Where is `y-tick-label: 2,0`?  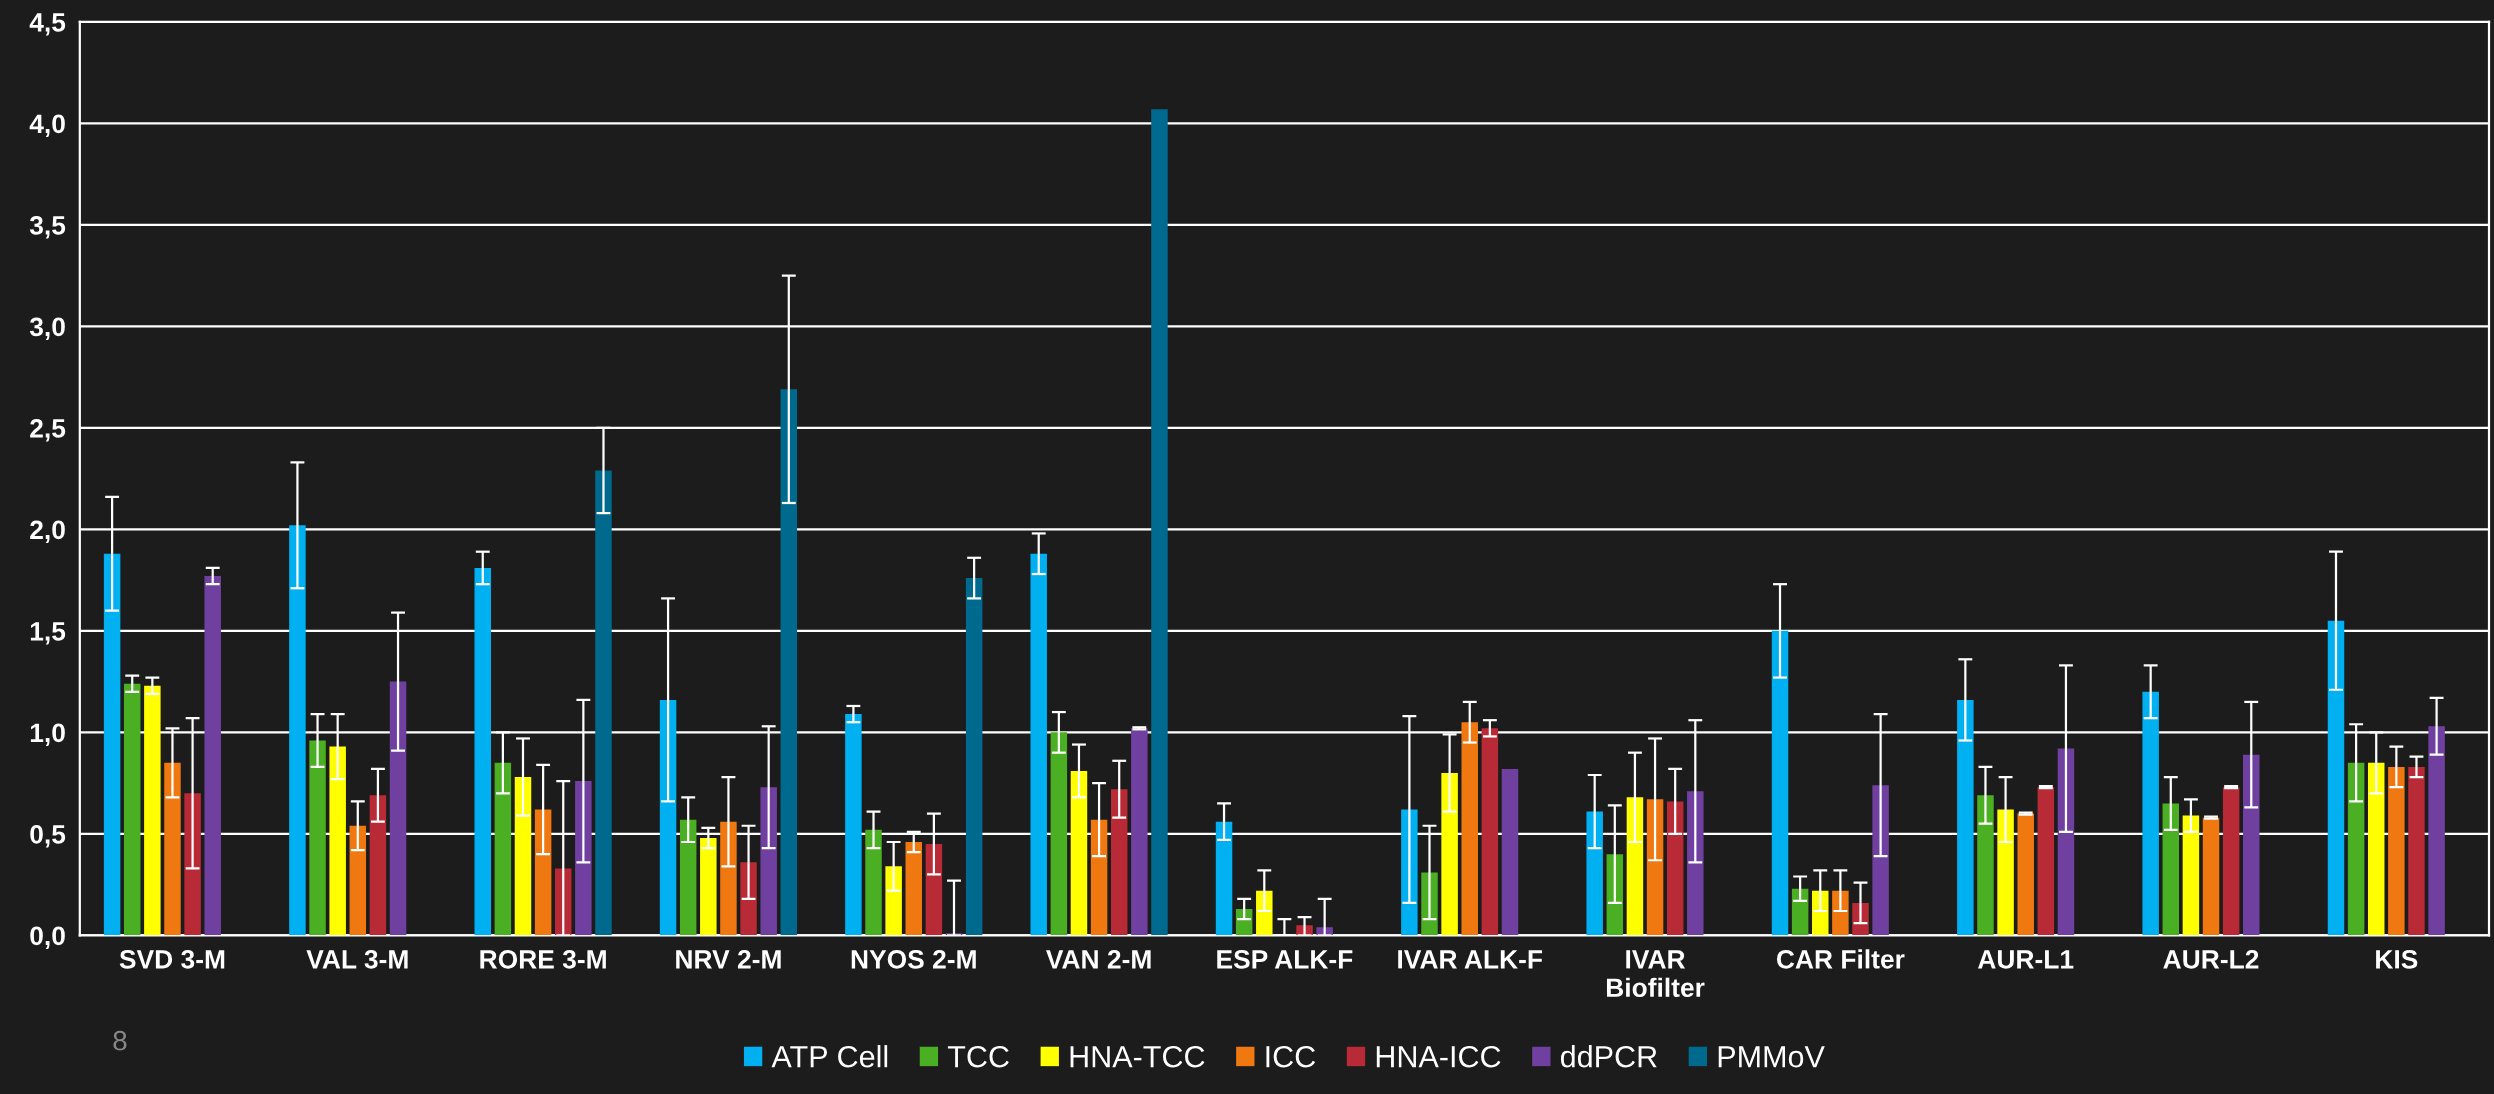 y-tick-label: 2,0 is located at coordinates (47, 532).